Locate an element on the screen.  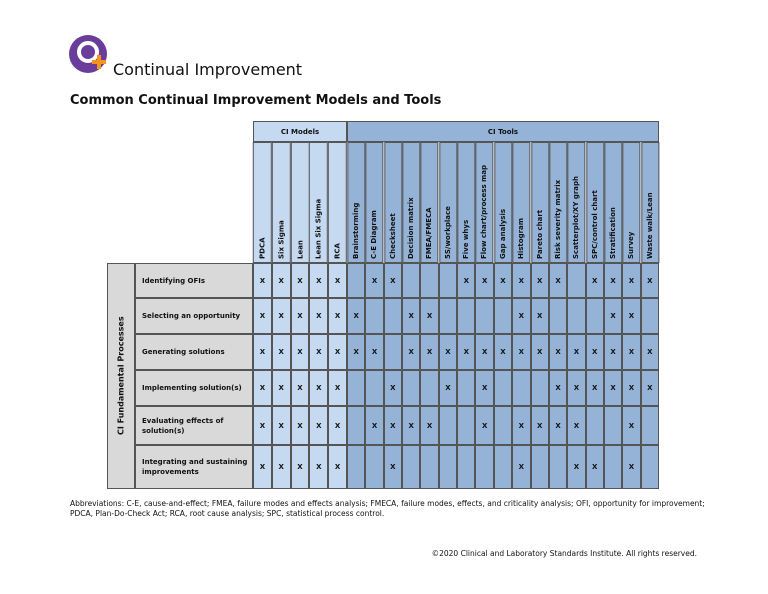
column-header: Lean Six Sigma is located at coordinates (319, 202).